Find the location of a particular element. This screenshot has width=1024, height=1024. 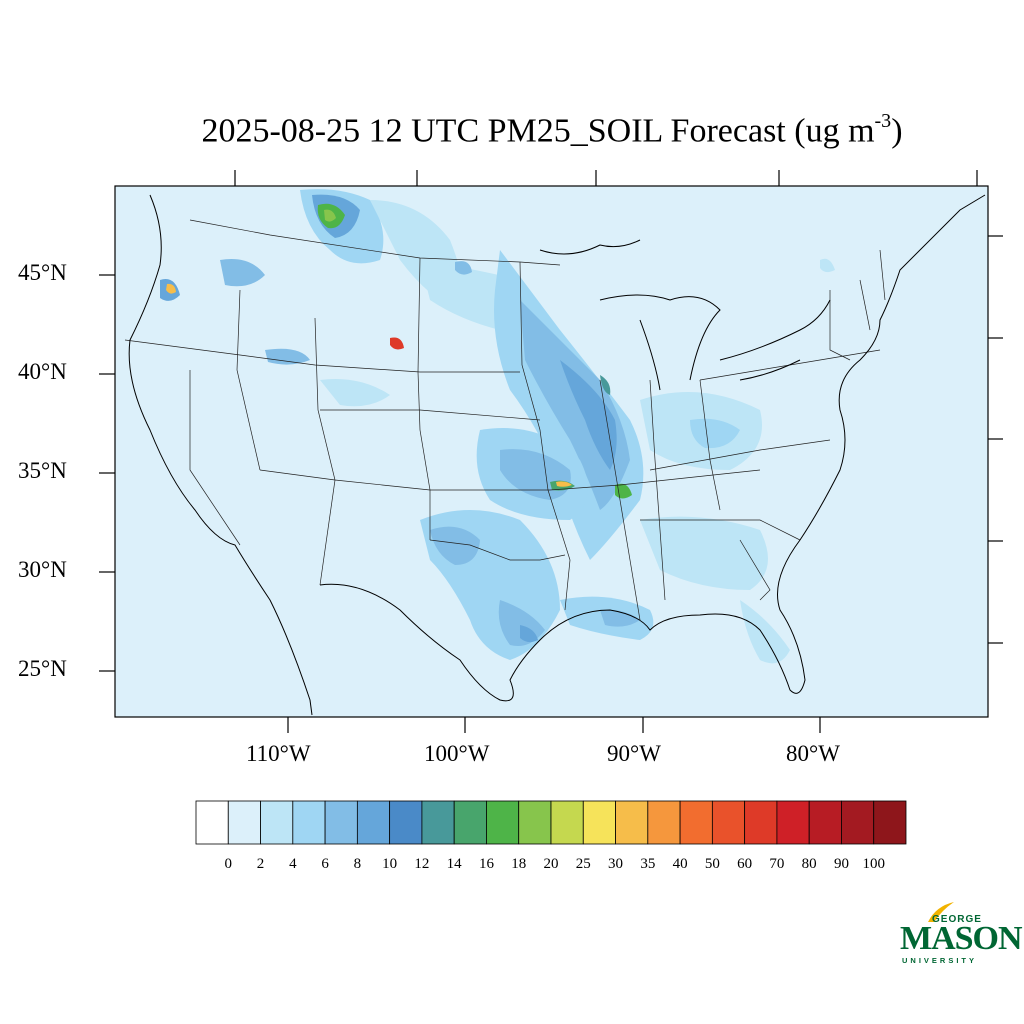

logo-flame-icon is located at coordinates (941, 912).